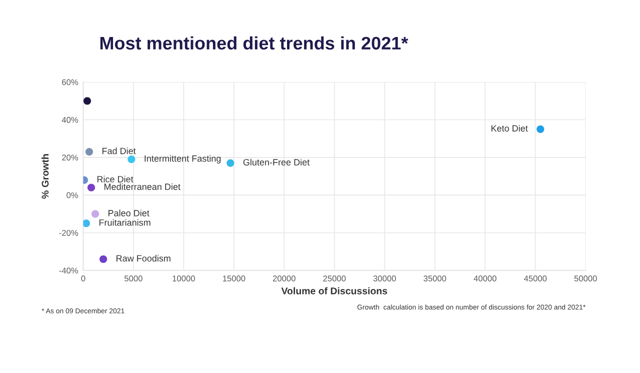  Describe the element at coordinates (70, 119) in the screenshot. I see `y-tick-label: 40%` at that location.